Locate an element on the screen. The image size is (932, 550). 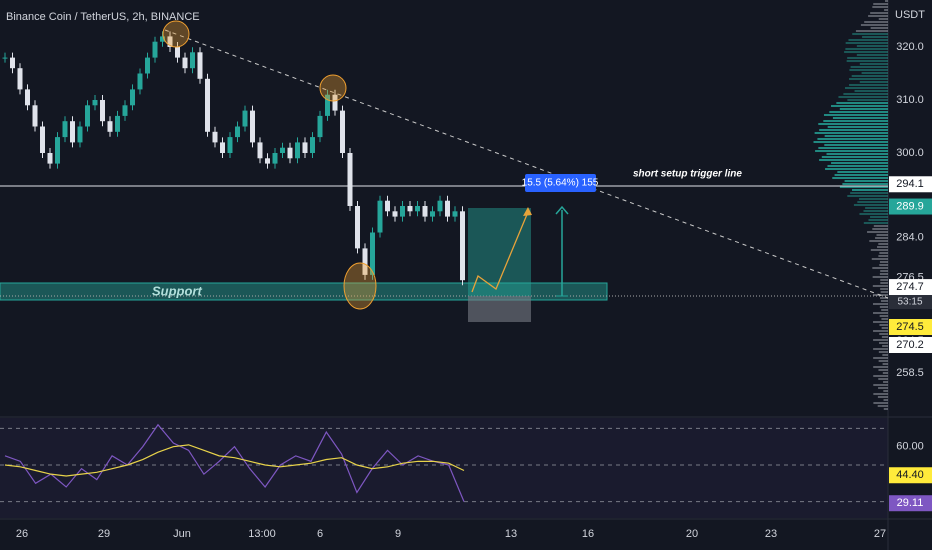
highlight-circle is located at coordinates (176, 34).